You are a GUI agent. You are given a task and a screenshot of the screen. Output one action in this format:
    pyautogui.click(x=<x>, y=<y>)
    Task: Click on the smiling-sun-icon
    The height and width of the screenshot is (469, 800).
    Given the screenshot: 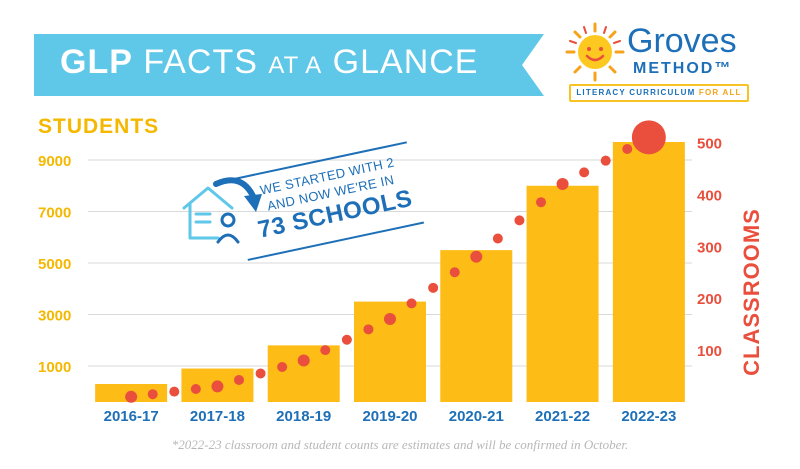 What is the action you would take?
    pyautogui.click(x=595, y=52)
    